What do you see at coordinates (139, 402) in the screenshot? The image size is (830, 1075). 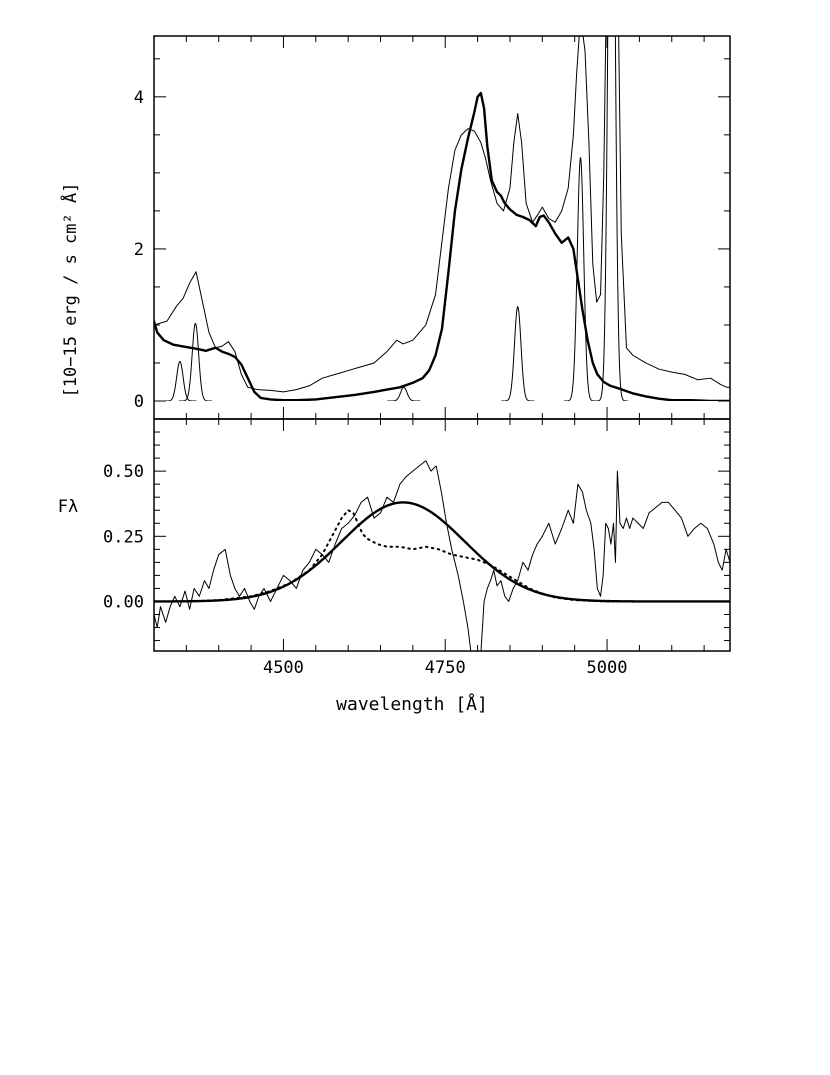 I see `y-tick-label: 0` at bounding box center [139, 402].